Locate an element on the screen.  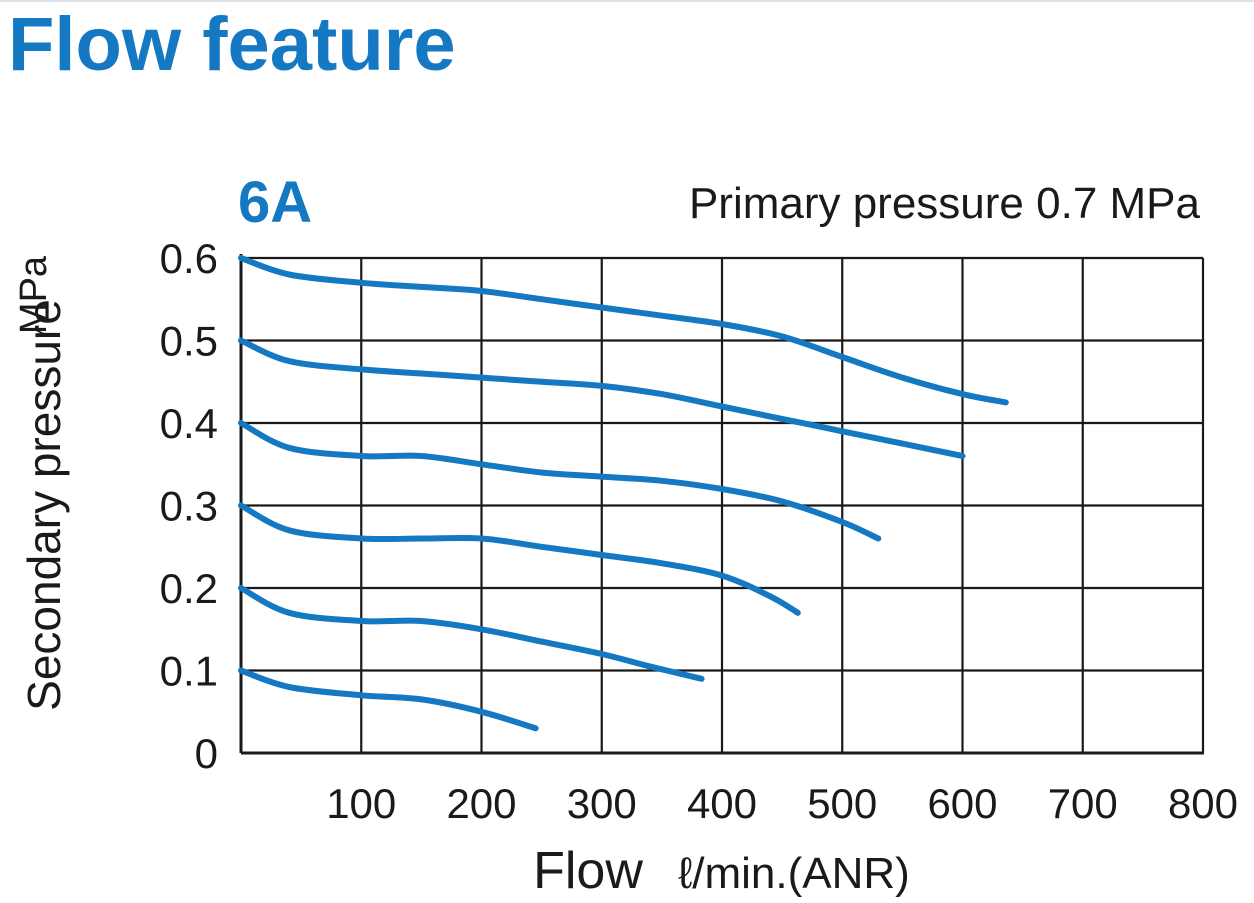
x-tick-labels: 100 200 300 400 500 600 700 800 is located at coordinates (782, 803).